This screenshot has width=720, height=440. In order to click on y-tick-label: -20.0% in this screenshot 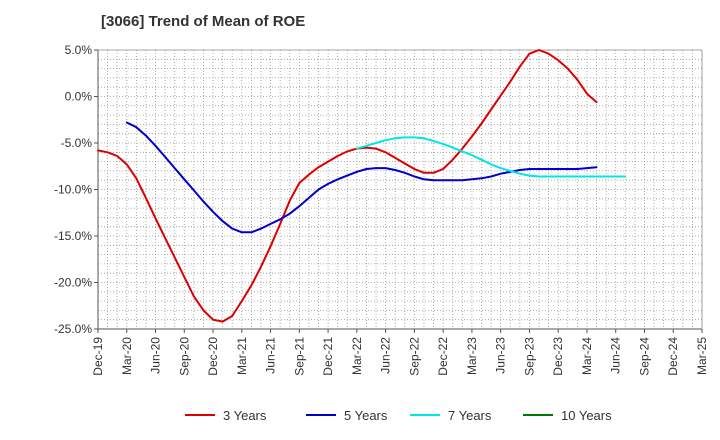, I will do `click(73, 283)`.